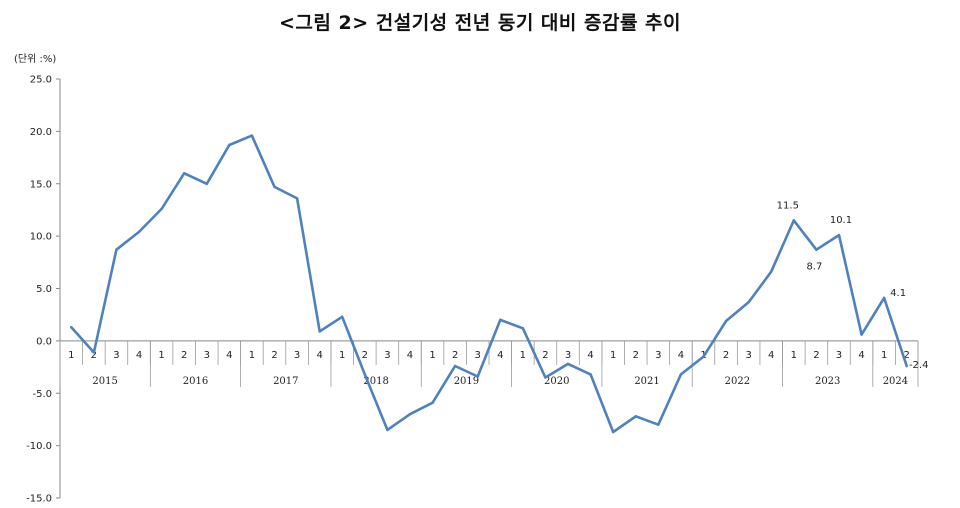 Image resolution: width=960 pixels, height=508 pixels. Describe the element at coordinates (646, 381) in the screenshot. I see `x-year-label: 2021` at that location.